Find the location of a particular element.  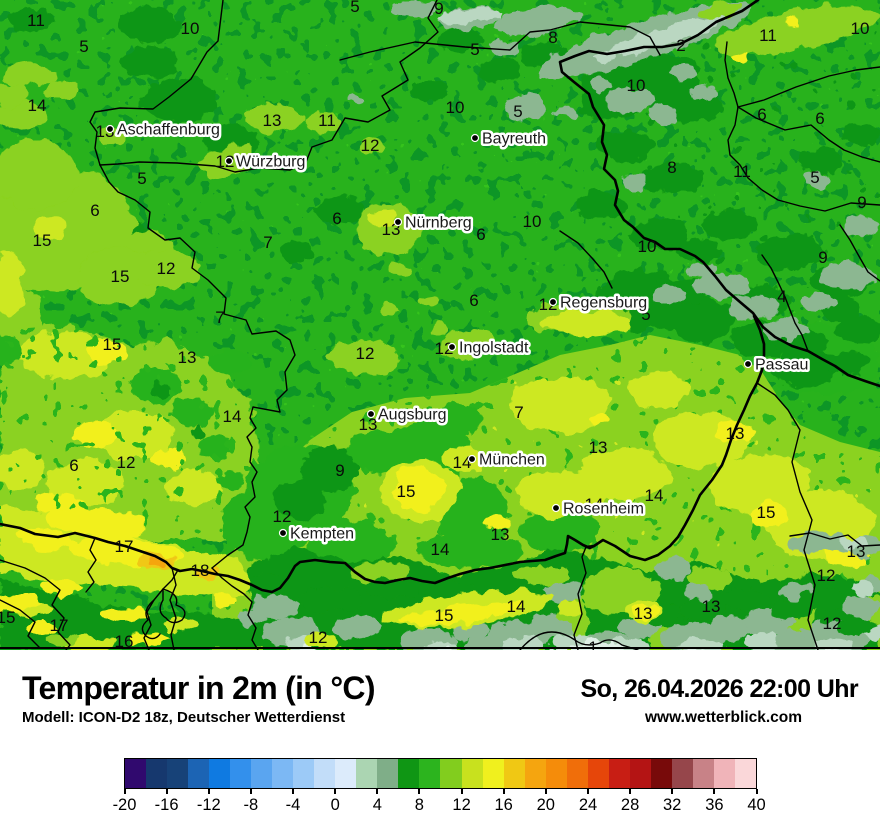

svg-text: Regensburg is located at coordinates (603, 303).